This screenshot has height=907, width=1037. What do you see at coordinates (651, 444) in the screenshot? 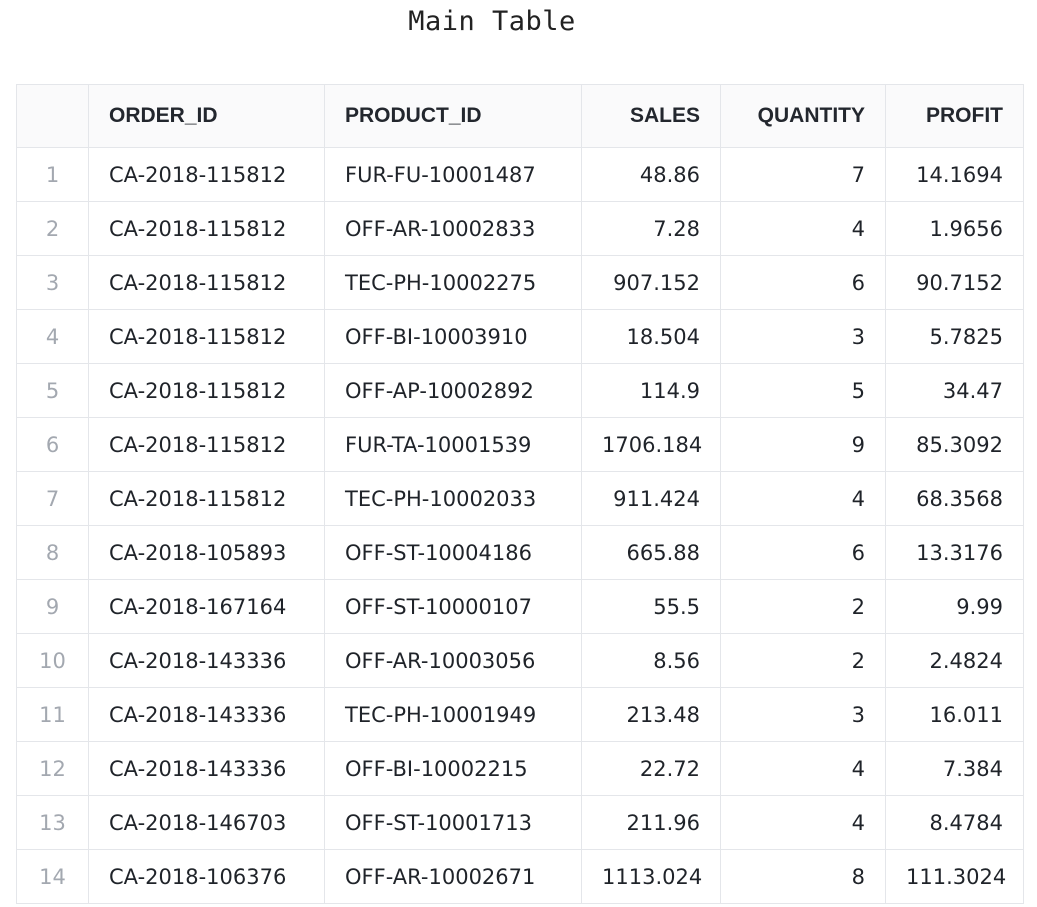
I see `sales-cell: 1706.184` at bounding box center [651, 444].